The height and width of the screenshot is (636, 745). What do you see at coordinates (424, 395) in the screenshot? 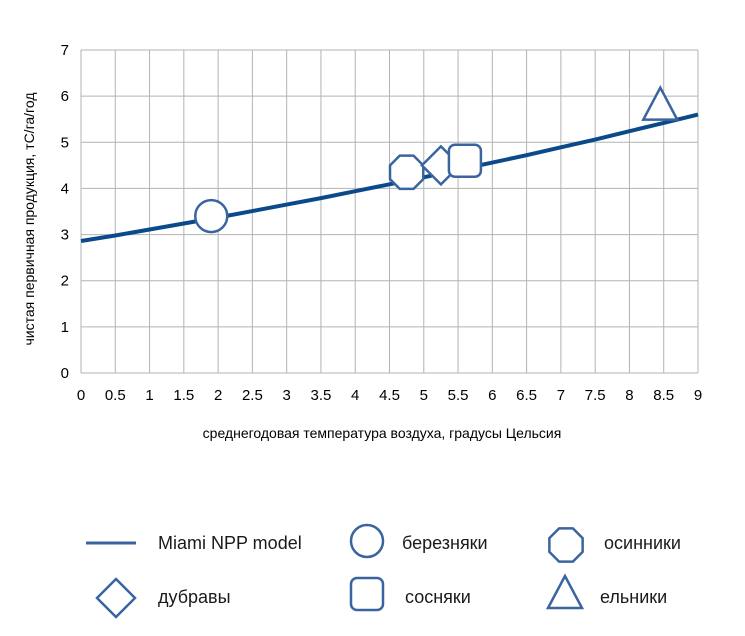
I see `x-tick-label: 5` at bounding box center [424, 395].